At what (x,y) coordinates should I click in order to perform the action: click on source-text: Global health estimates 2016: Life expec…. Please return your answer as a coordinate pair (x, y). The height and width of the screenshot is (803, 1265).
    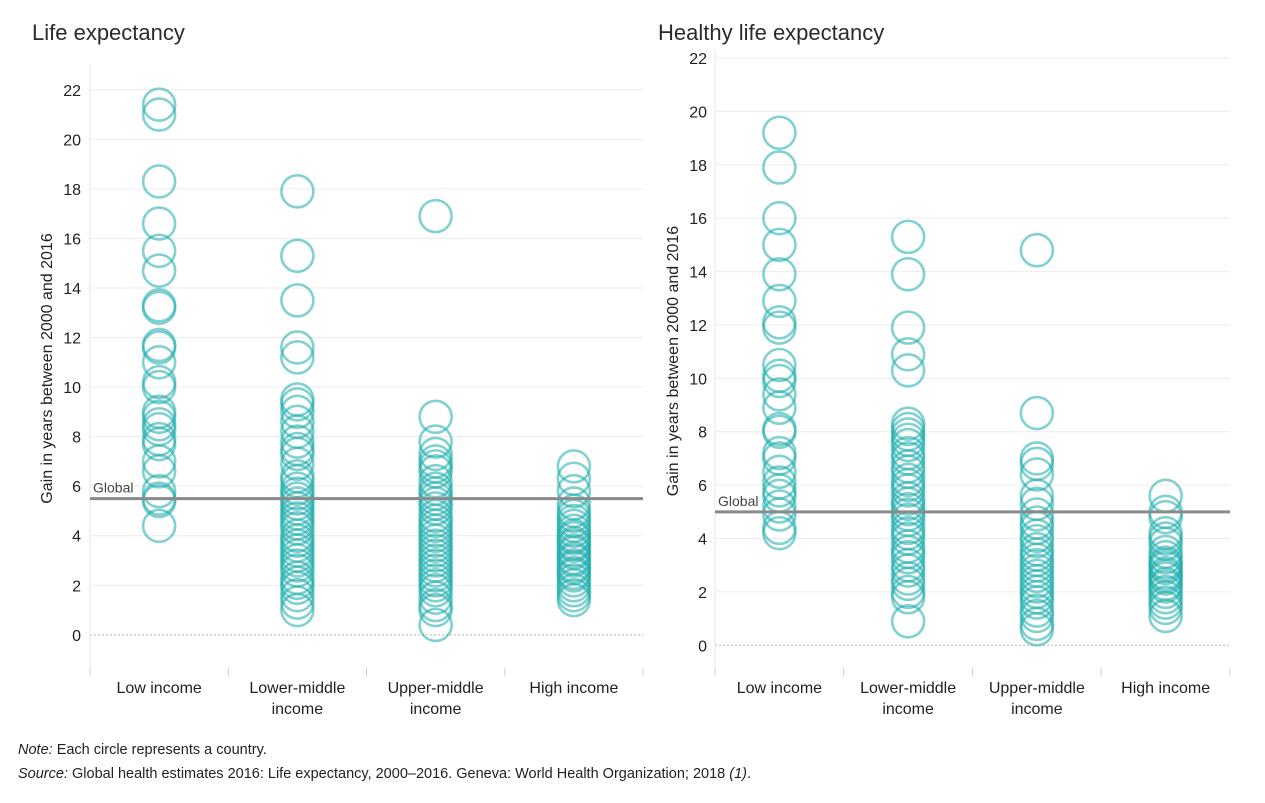
    Looking at the image, I should click on (398, 774).